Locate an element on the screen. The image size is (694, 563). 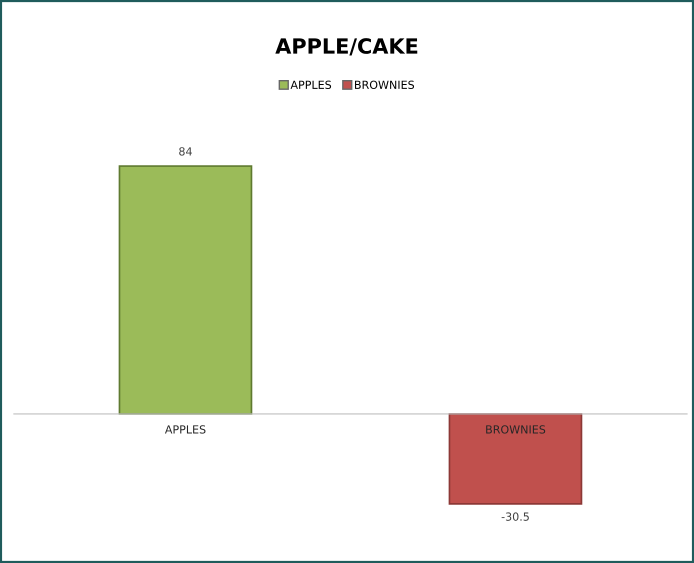
data-label: -30.5 is located at coordinates (515, 516).